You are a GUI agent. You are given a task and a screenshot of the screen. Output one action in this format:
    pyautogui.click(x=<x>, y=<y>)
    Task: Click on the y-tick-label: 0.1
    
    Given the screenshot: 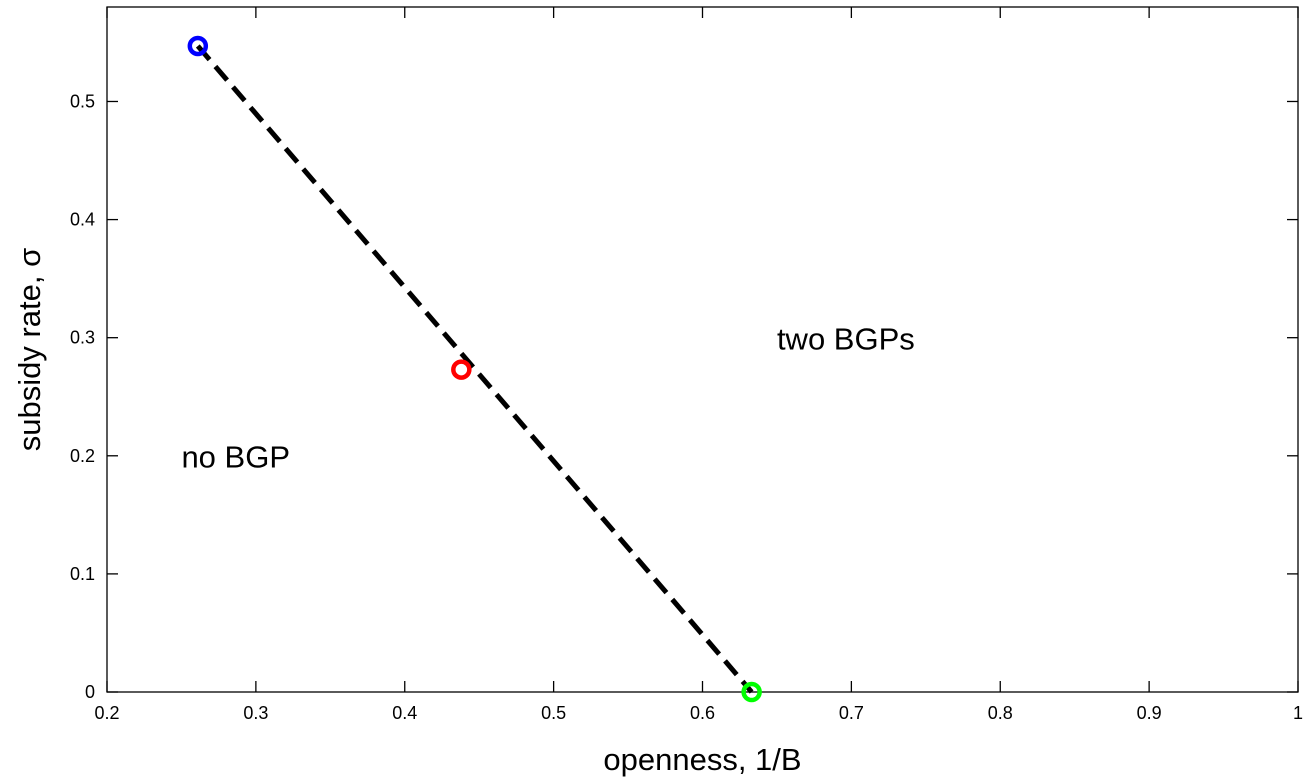 What is the action you would take?
    pyautogui.click(x=82, y=574)
    